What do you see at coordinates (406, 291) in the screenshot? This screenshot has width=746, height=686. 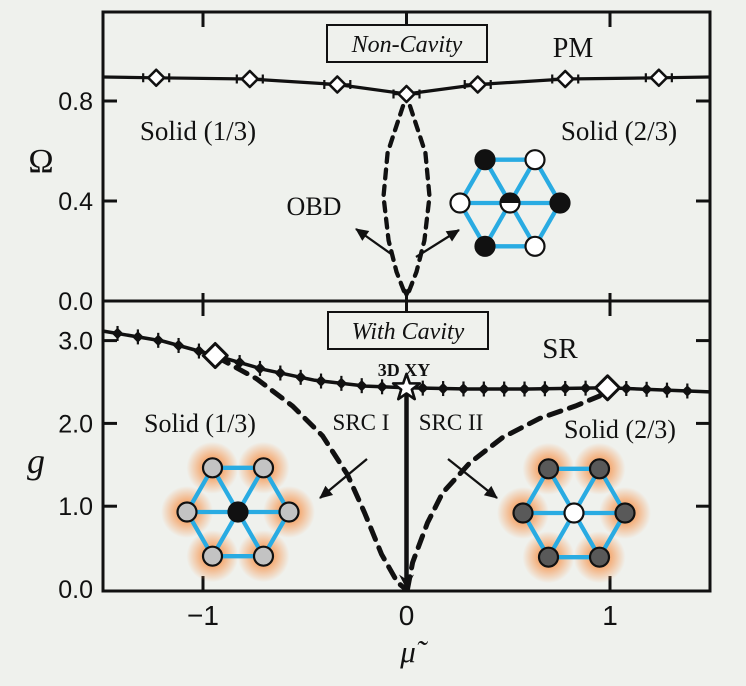 I see `obd-lobe-arrowhead` at bounding box center [406, 291].